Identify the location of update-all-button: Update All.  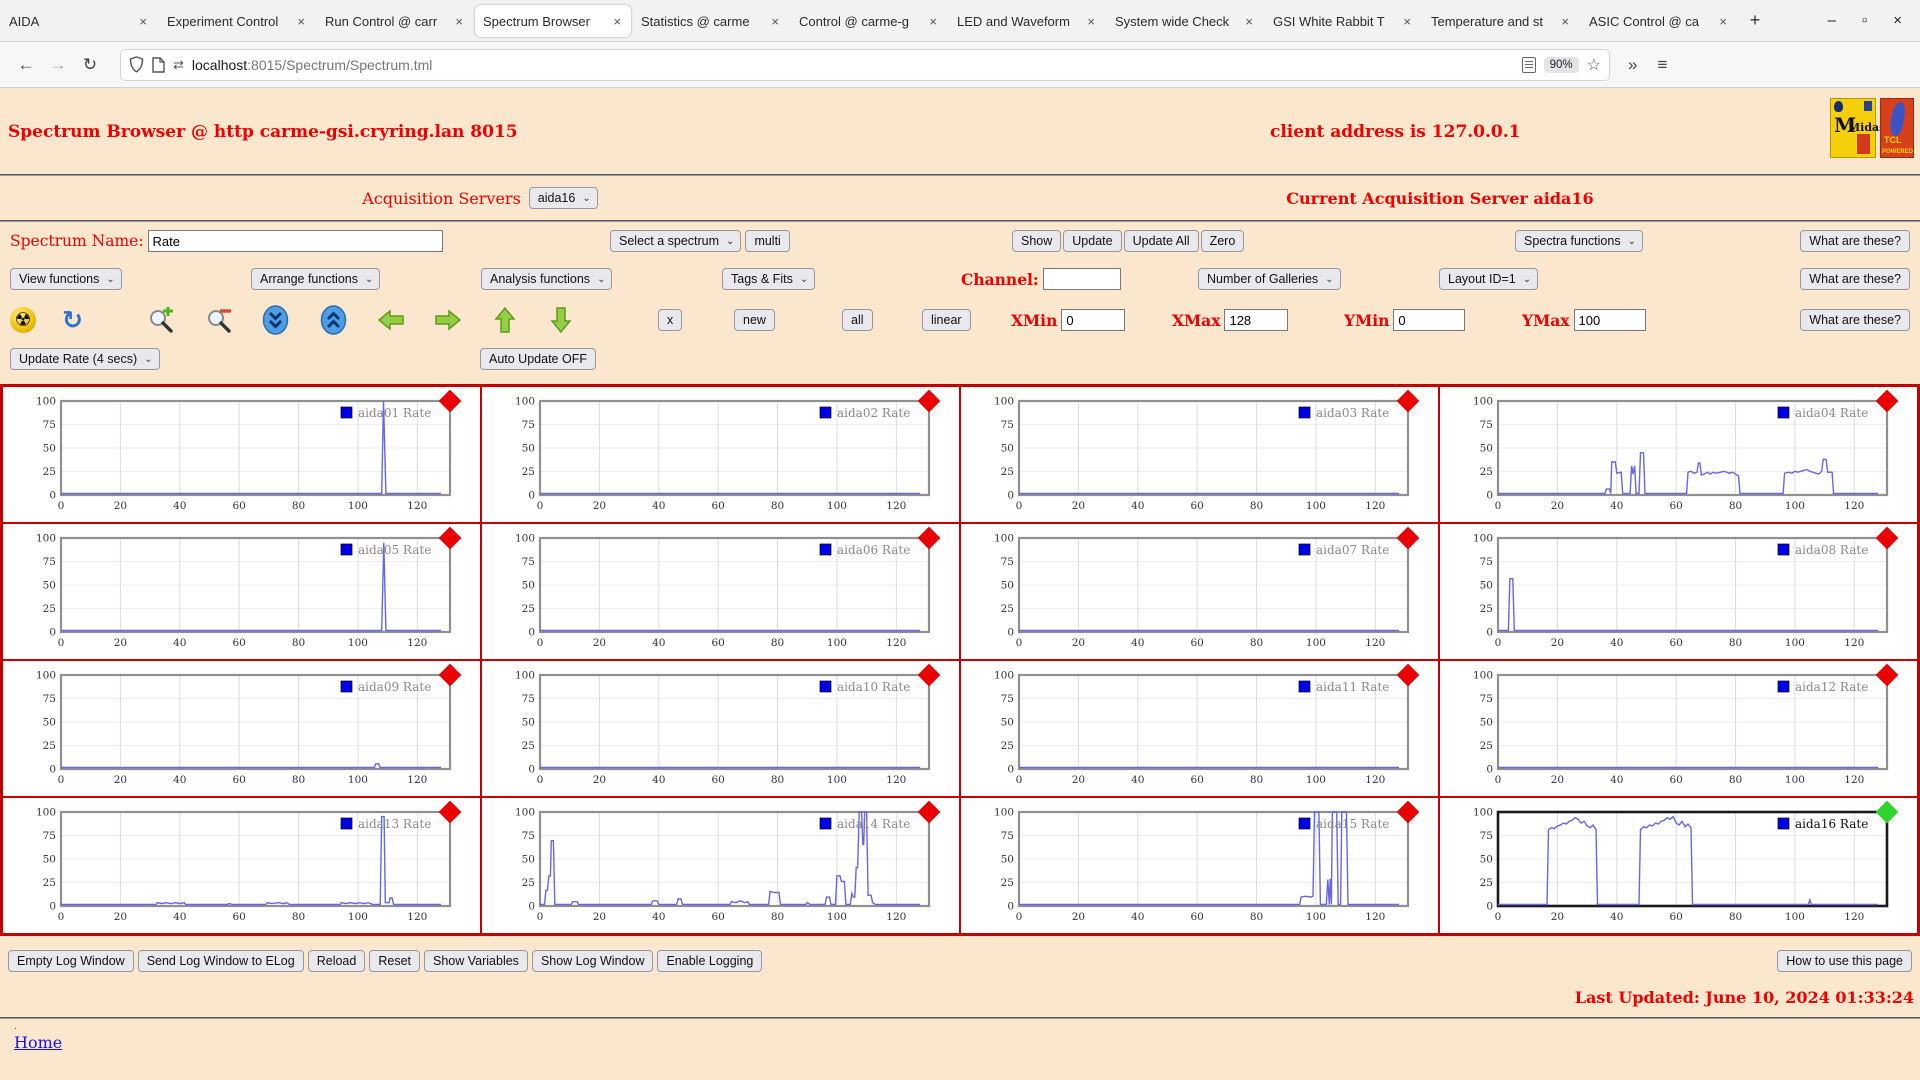
(1161, 241).